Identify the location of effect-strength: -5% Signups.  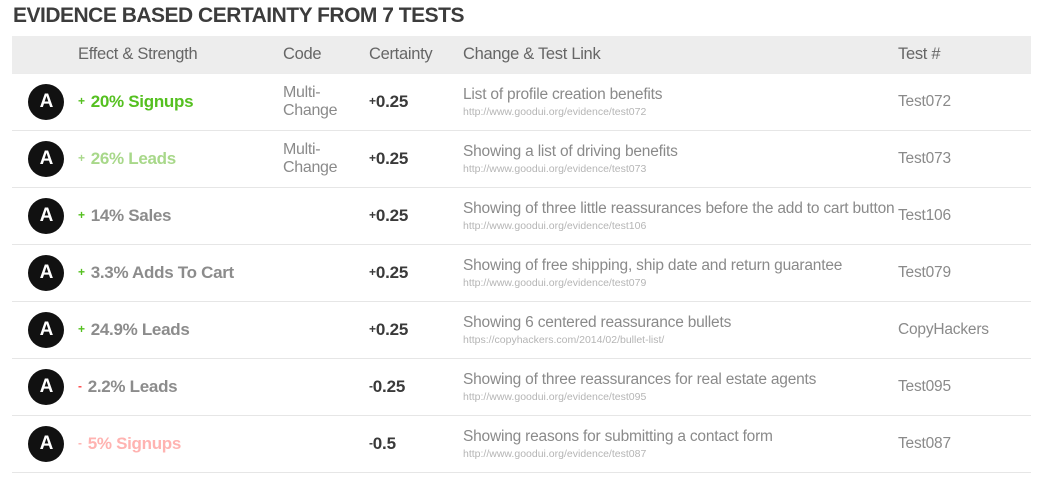
(129, 443).